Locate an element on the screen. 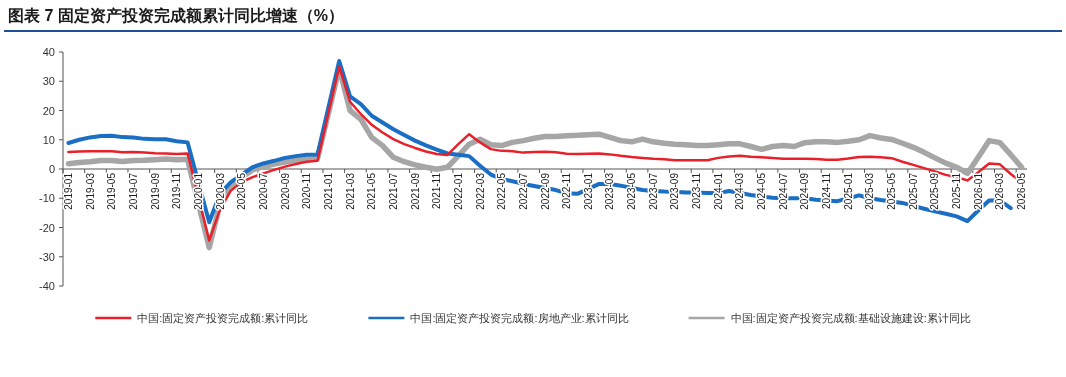 Image resolution: width=1066 pixels, height=377 pixels. x-tick-label: 2023-05 is located at coordinates (632, 191).